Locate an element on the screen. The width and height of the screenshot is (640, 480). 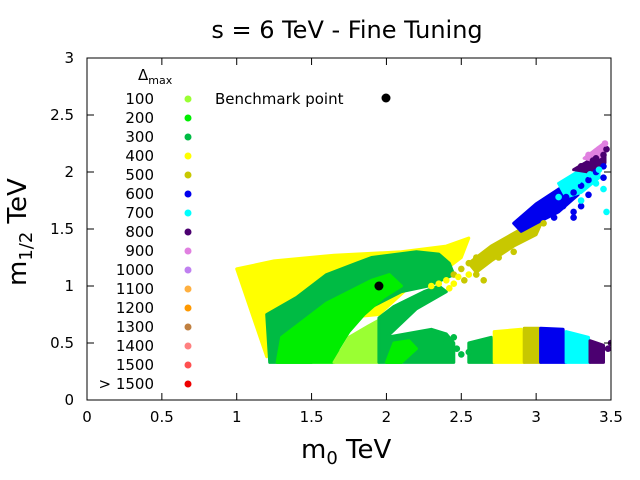
x-tick-label: 3 is located at coordinates (536, 417).